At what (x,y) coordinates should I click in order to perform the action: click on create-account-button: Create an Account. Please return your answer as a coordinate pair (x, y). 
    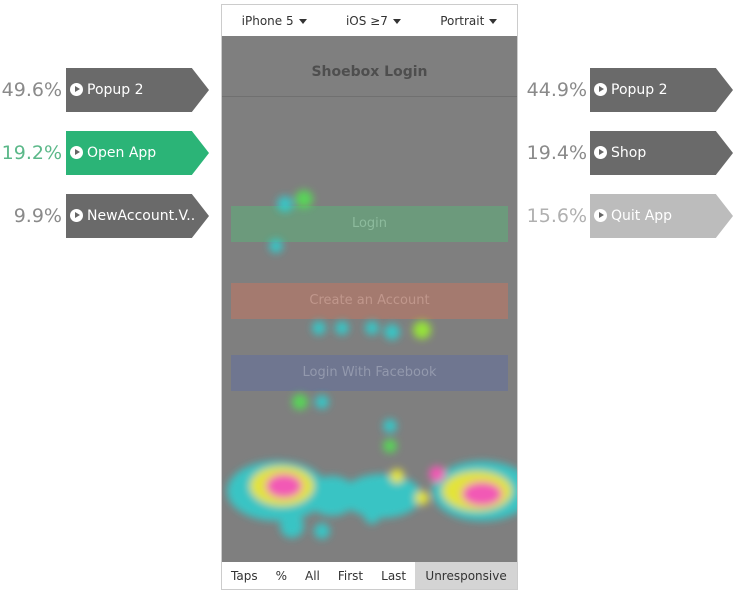
    Looking at the image, I should click on (369, 301).